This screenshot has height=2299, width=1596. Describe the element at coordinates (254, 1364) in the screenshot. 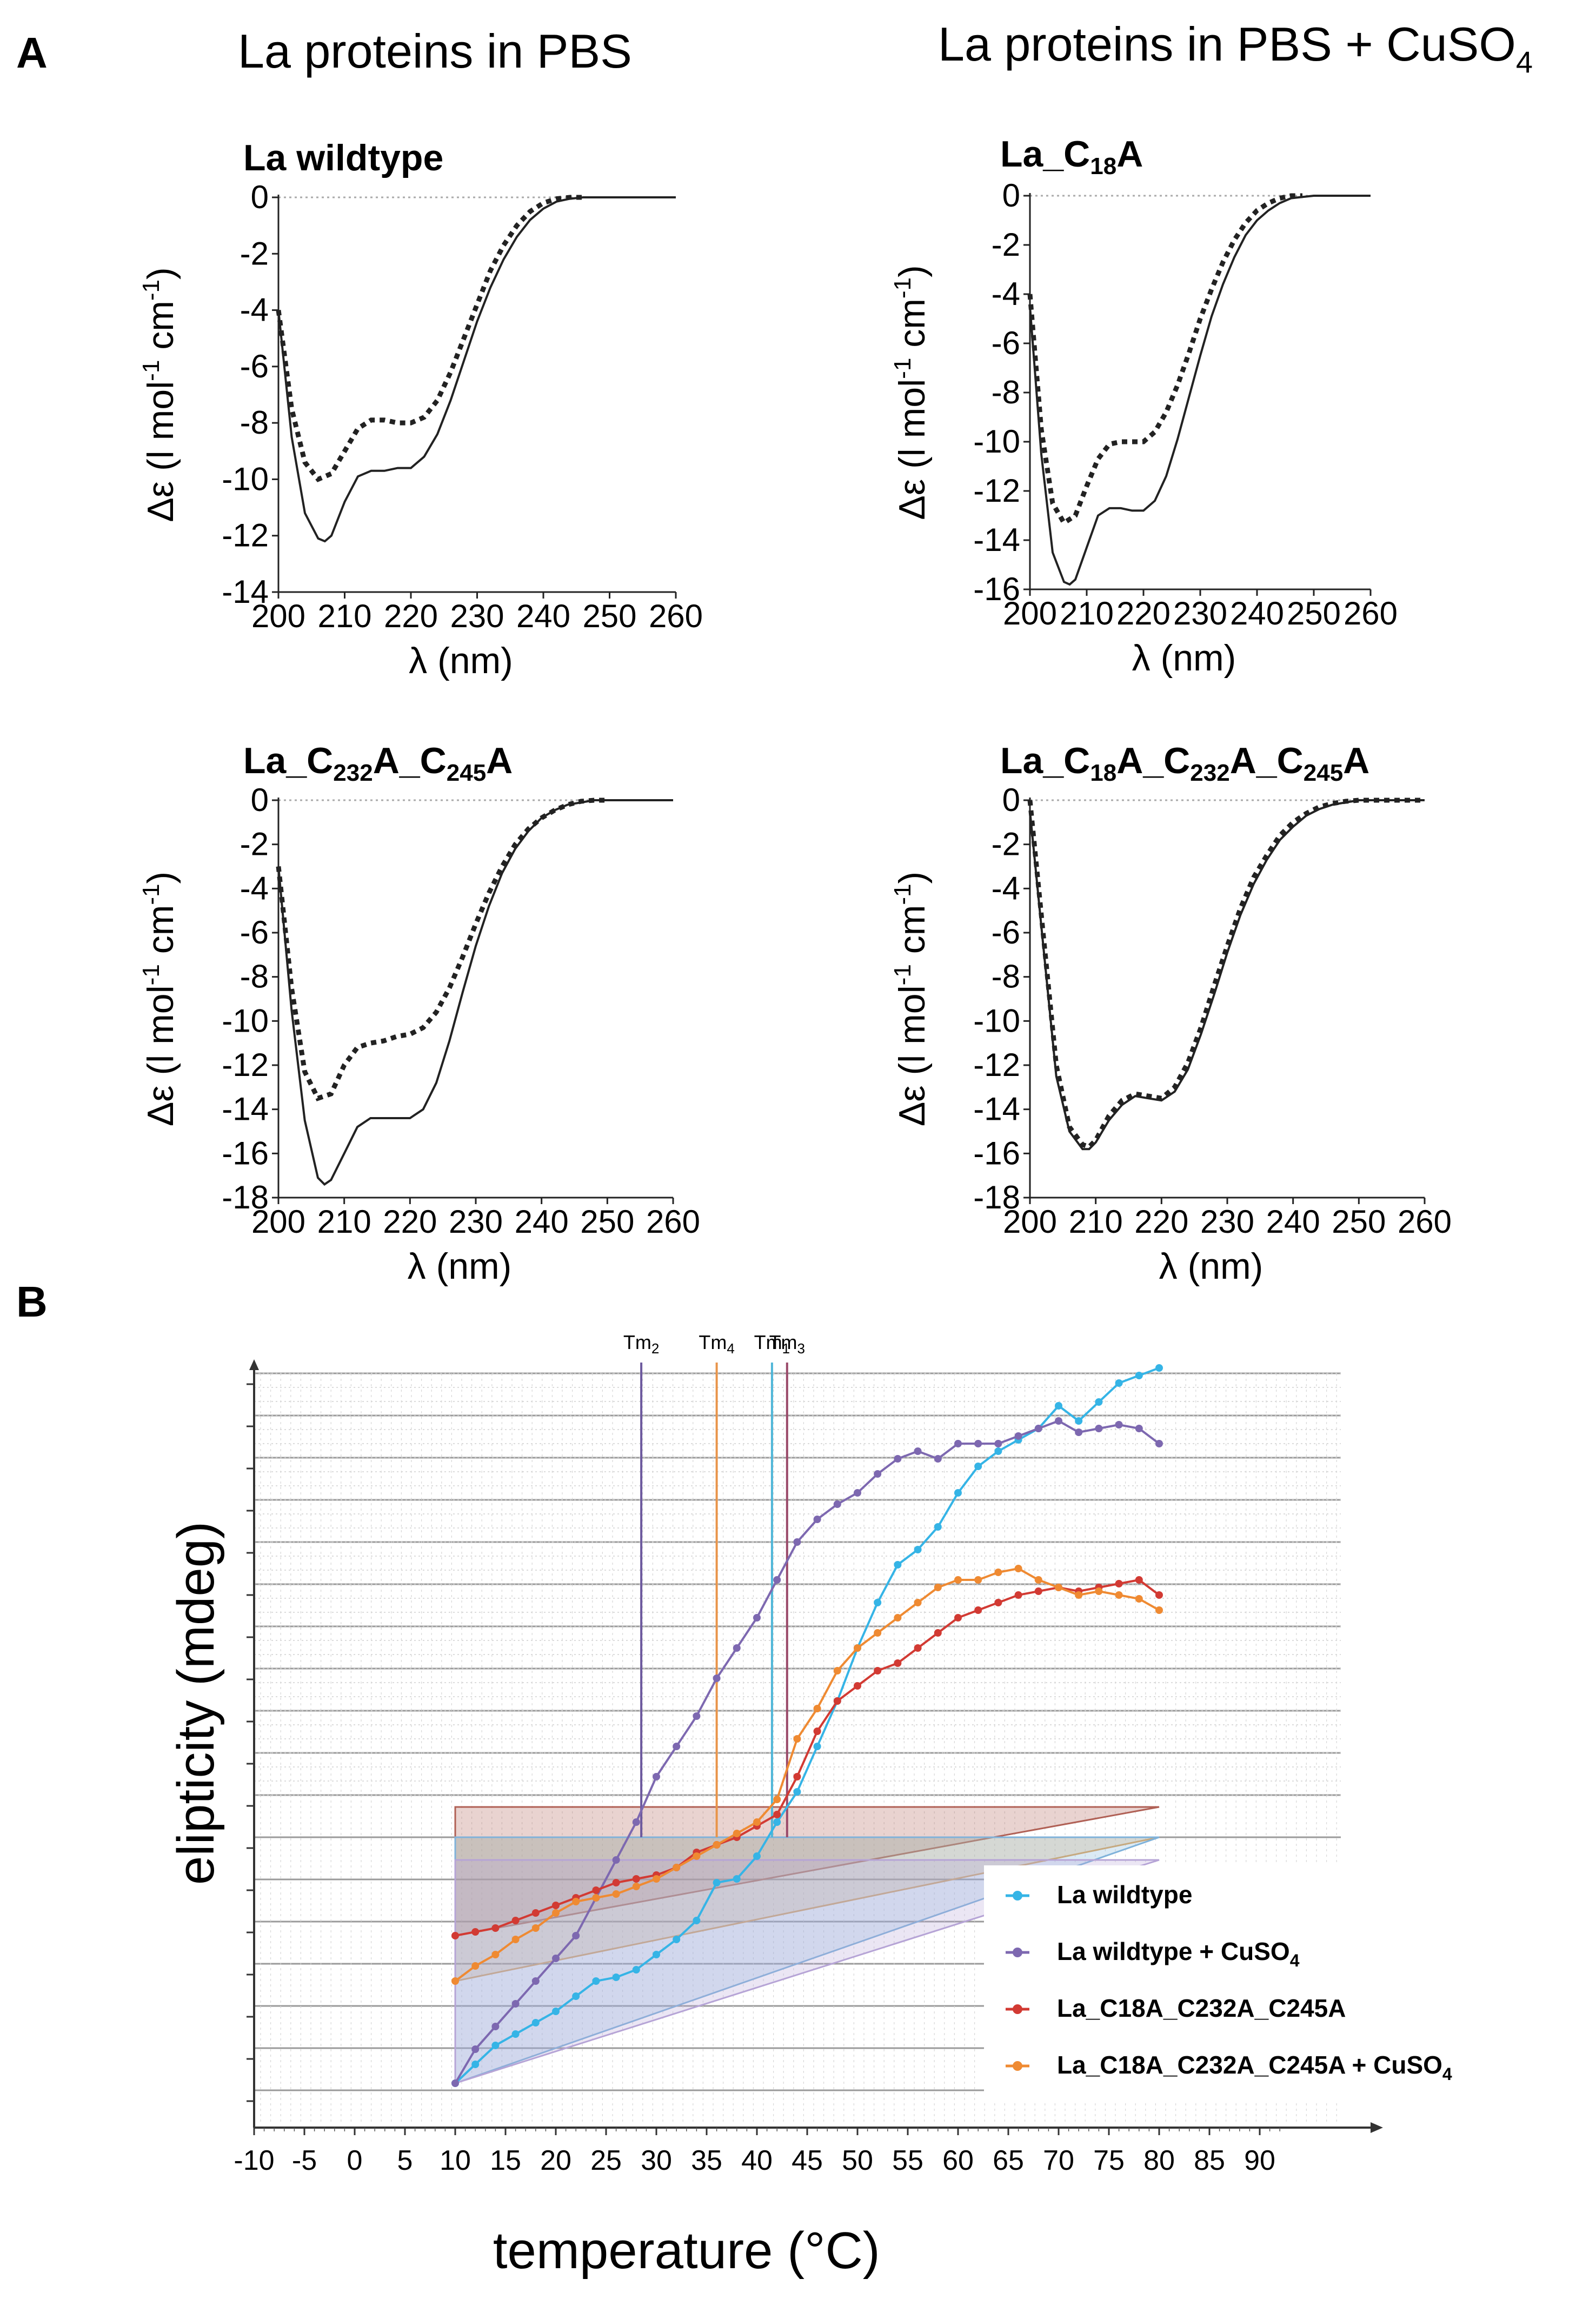

I see `y-axis-arrow` at that location.